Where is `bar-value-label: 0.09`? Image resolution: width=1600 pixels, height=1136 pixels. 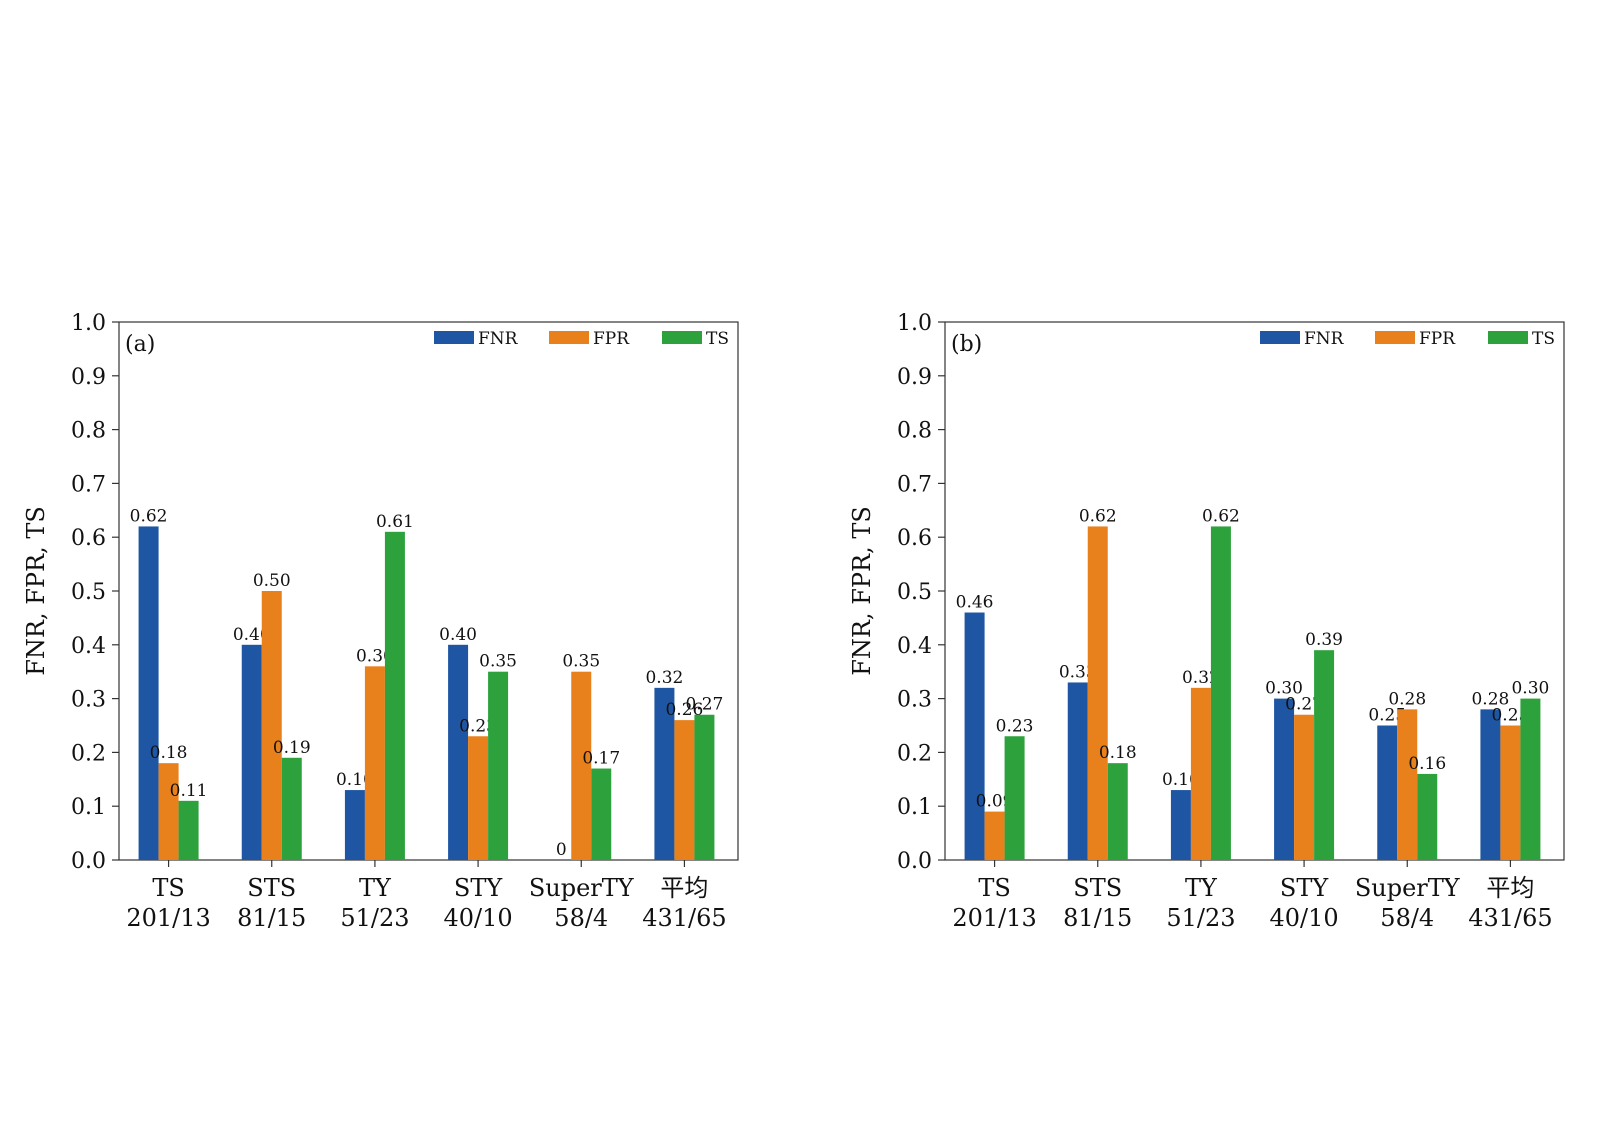 bar-value-label: 0.09 is located at coordinates (995, 802).